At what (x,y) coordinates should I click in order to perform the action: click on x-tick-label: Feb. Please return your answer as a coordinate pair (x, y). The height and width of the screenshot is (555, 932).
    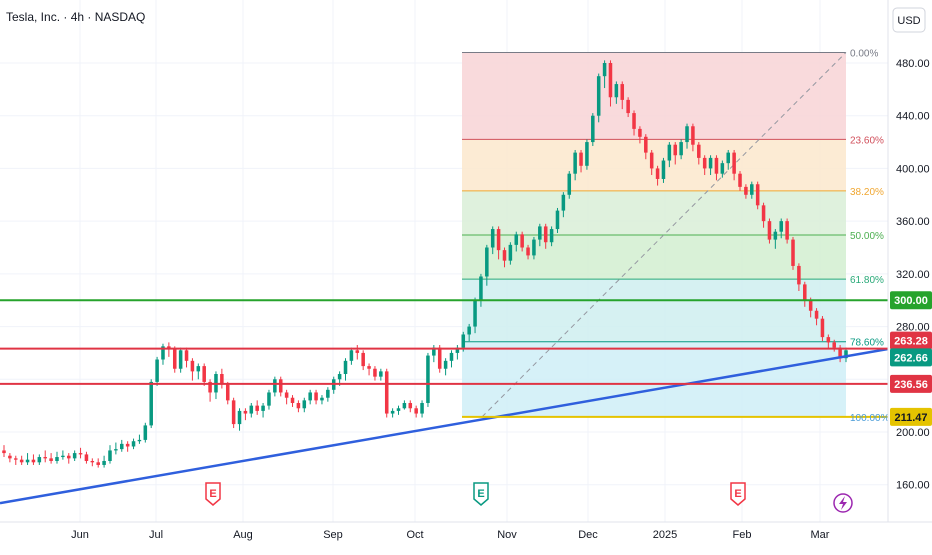
    Looking at the image, I should click on (742, 535).